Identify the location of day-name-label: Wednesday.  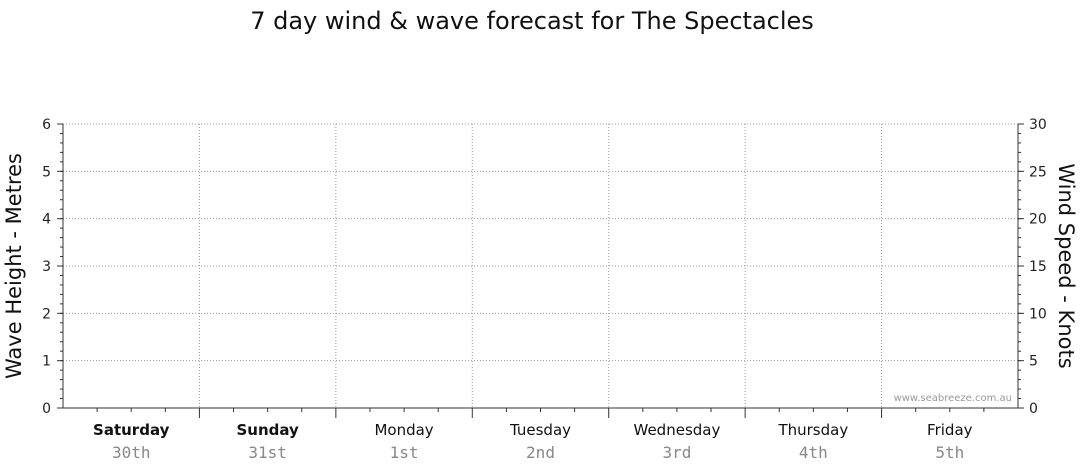
(677, 430).